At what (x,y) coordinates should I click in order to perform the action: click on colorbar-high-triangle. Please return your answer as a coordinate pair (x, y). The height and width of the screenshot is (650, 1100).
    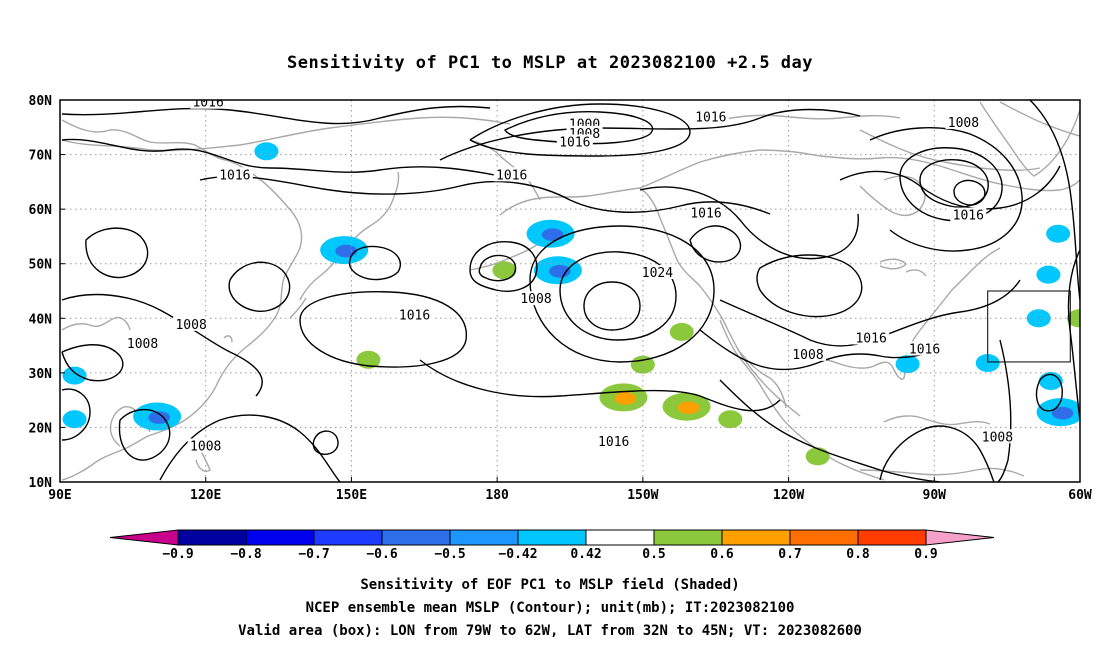
    Looking at the image, I should click on (960, 537).